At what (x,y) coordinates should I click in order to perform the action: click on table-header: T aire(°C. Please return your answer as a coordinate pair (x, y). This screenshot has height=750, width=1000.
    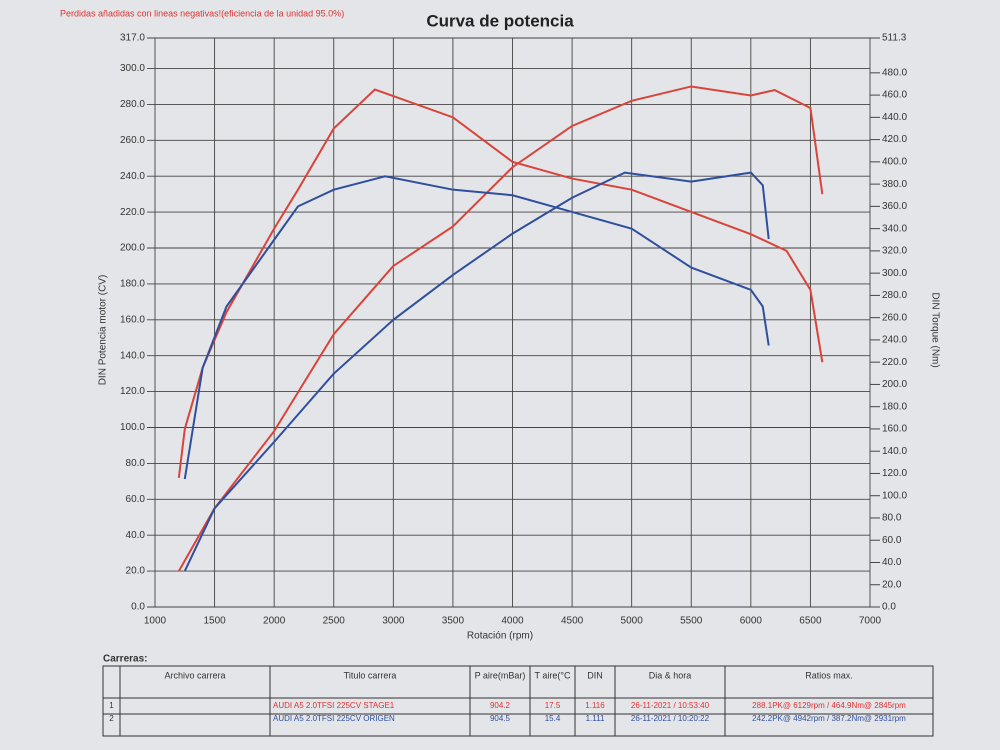
    Looking at the image, I should click on (553, 675).